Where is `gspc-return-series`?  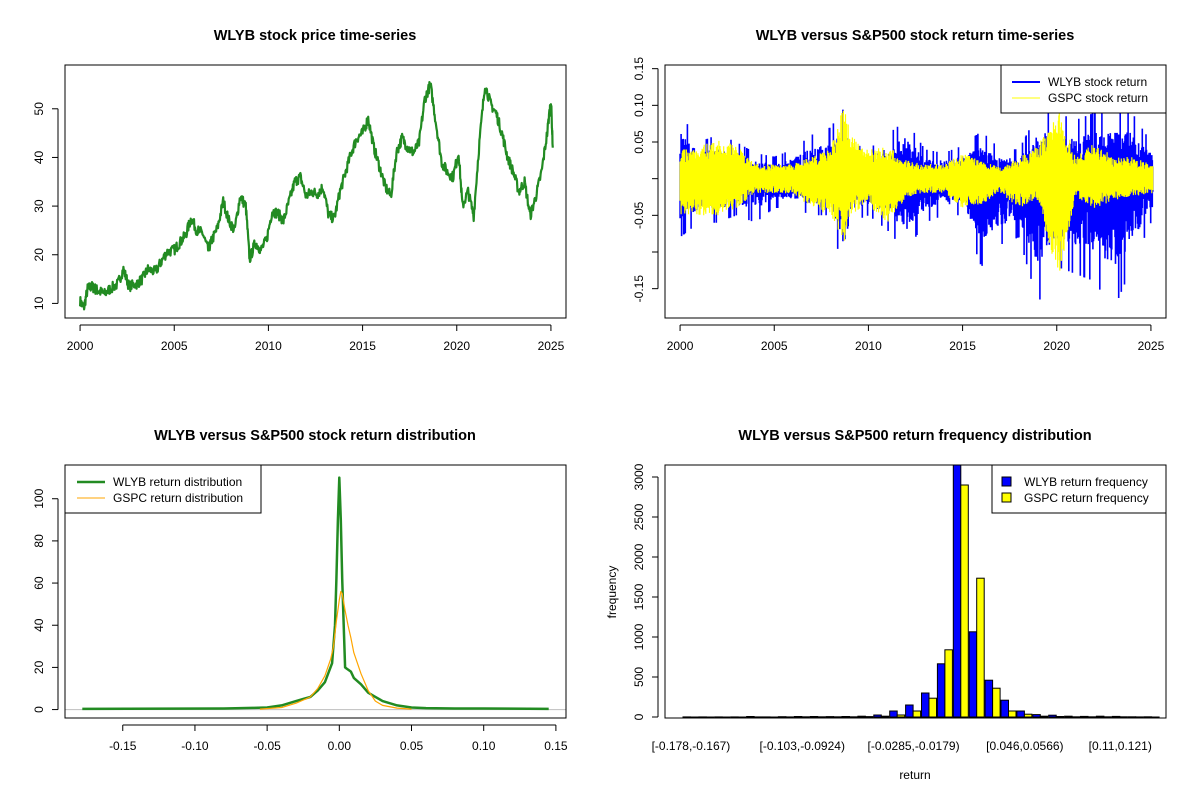 gspc-return-series is located at coordinates (916, 190).